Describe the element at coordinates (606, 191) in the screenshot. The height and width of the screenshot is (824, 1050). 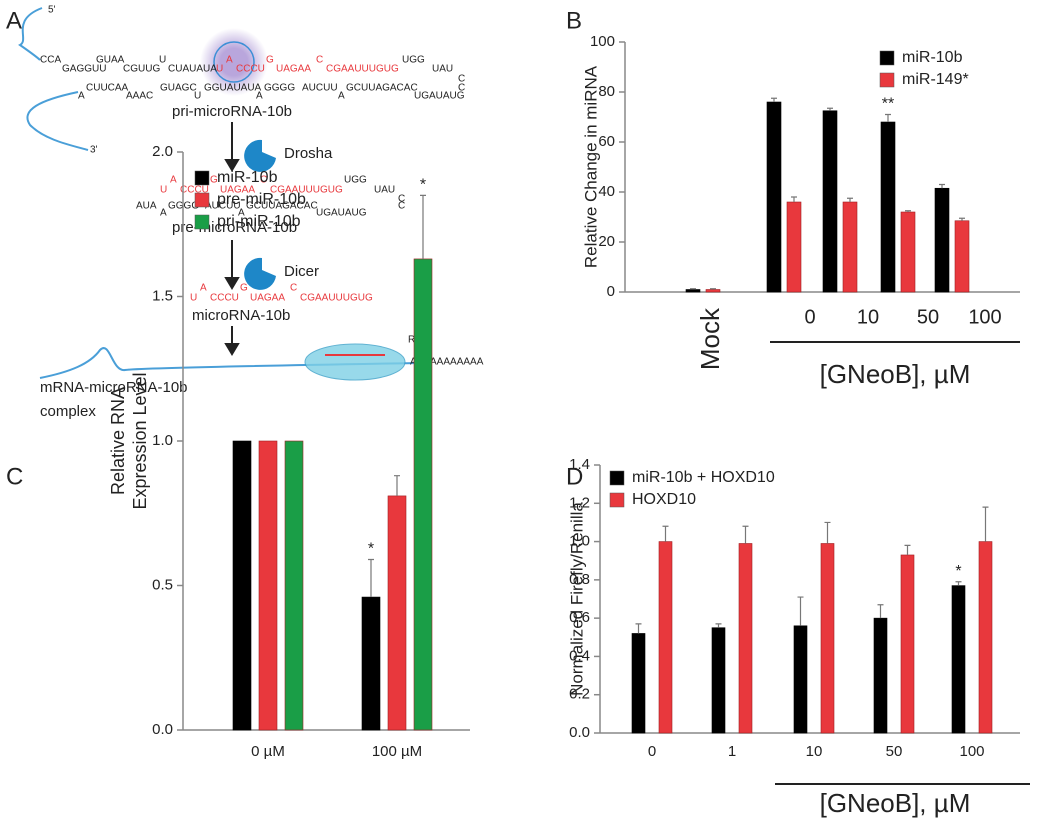
I see `y-tick-label: 40` at that location.